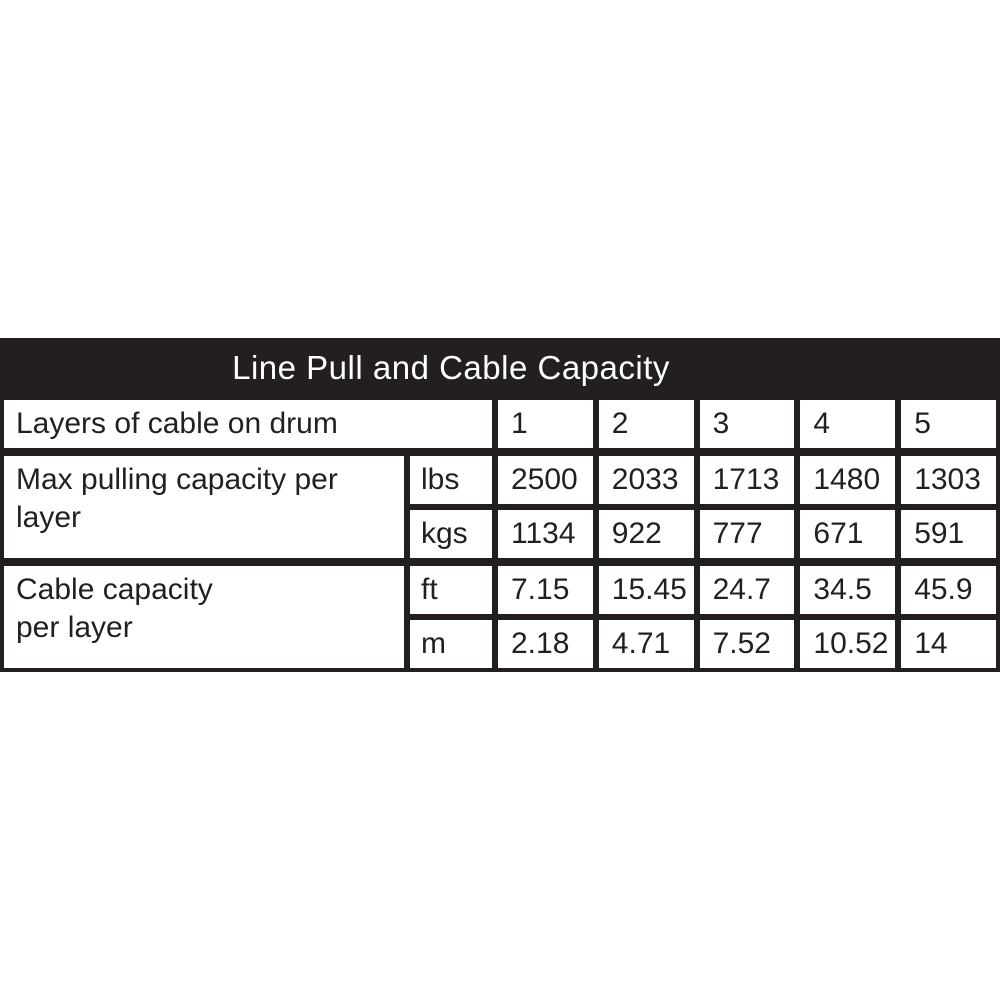 This screenshot has height=1000, width=1000. What do you see at coordinates (848, 644) in the screenshot?
I see `m-value-cell-4: 10.52` at bounding box center [848, 644].